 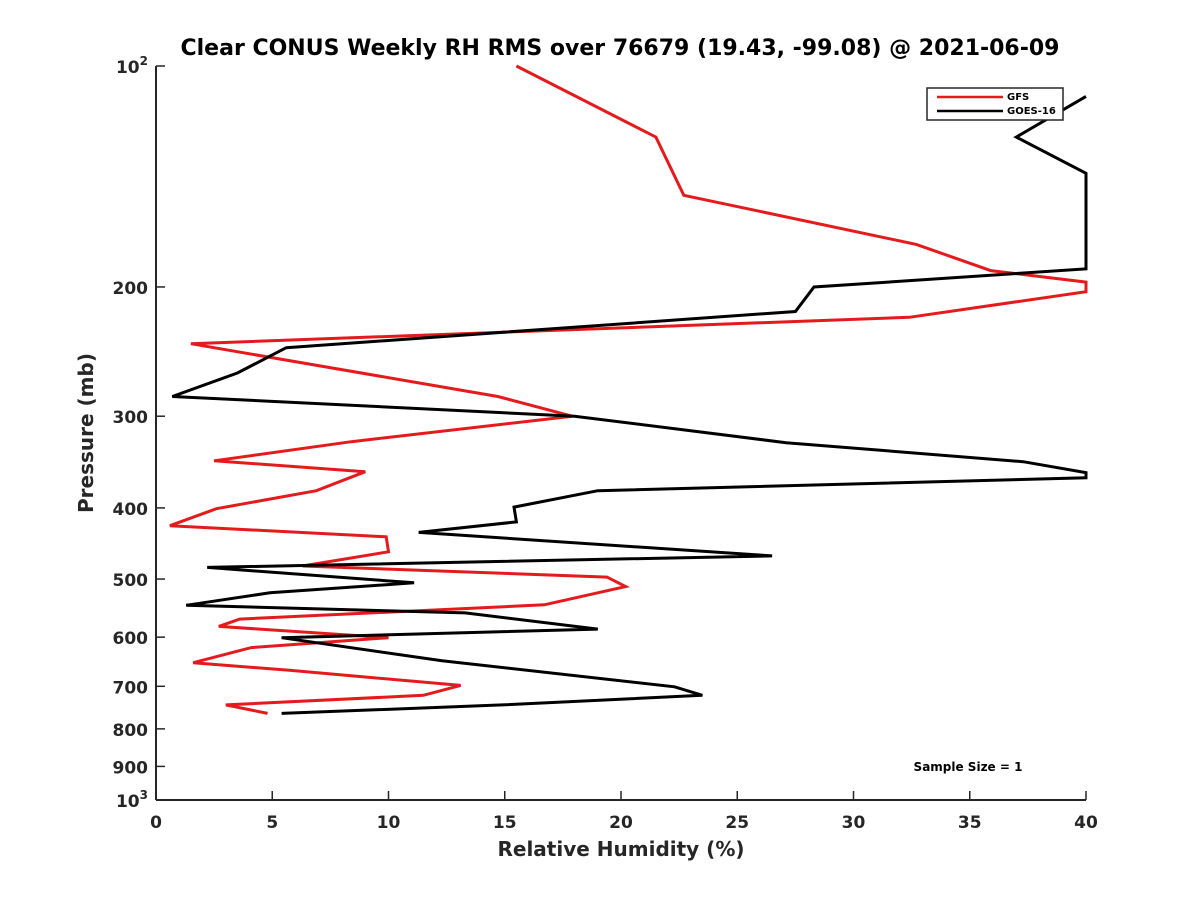 What do you see at coordinates (620, 849) in the screenshot?
I see `x-axis-label: Relative Humidity (%)` at bounding box center [620, 849].